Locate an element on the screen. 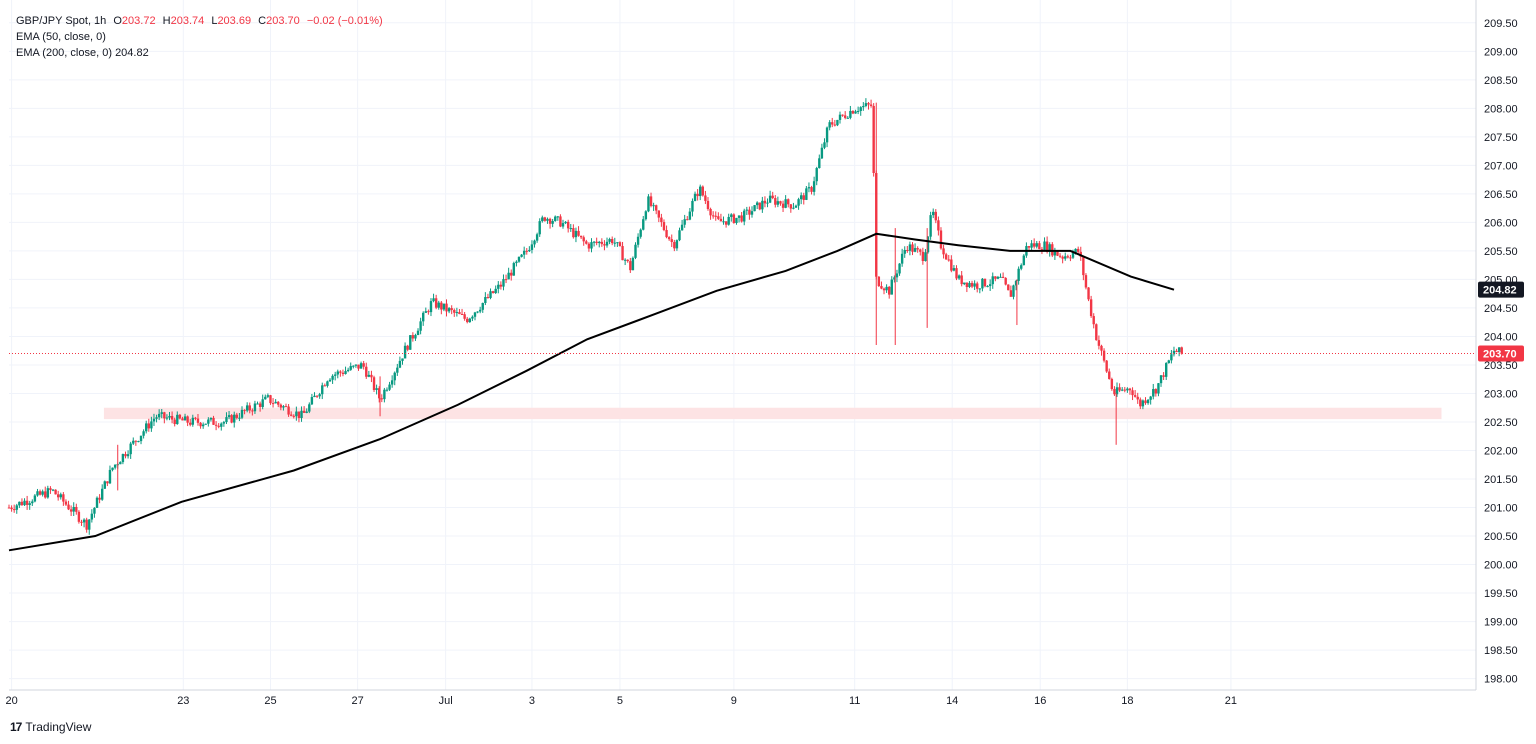 Image resolution: width=1536 pixels, height=744 pixels. tradingview-brand: 17 TradingView is located at coordinates (50, 727).